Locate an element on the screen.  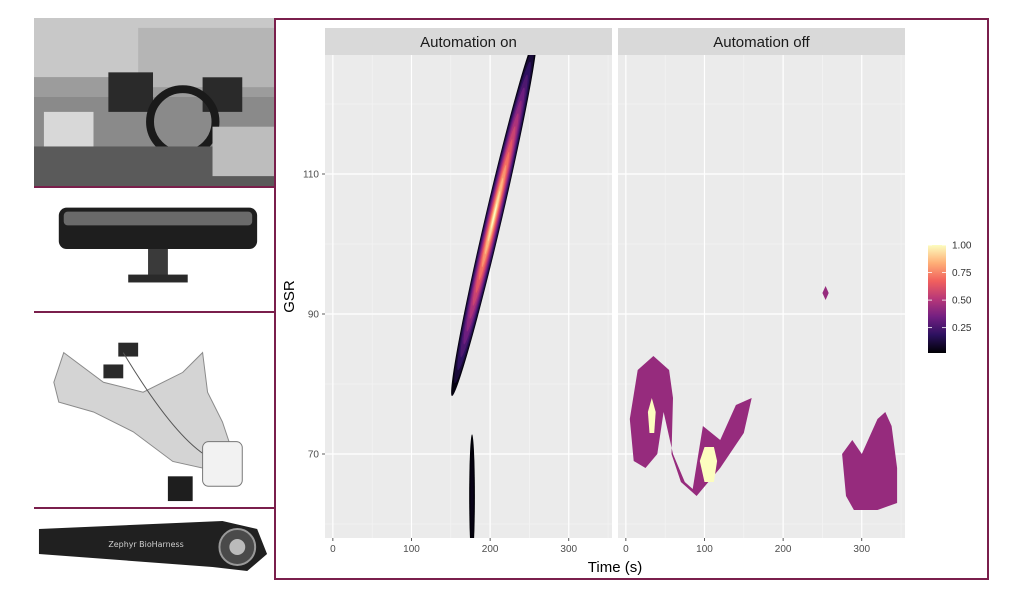
facet-strip-label: Automation on is located at coordinates (468, 42).